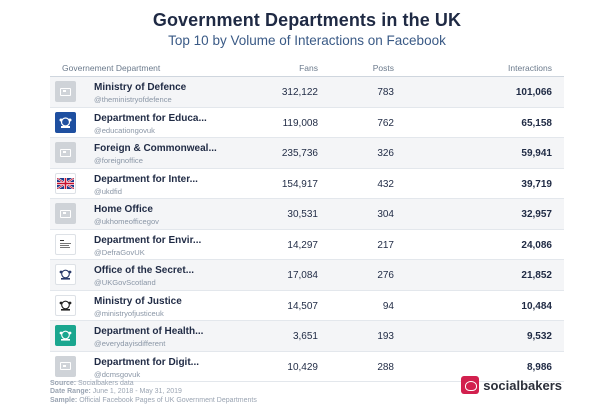 The image size is (614, 410). What do you see at coordinates (138, 301) in the screenshot?
I see `department-name: Ministry of Justice` at bounding box center [138, 301].